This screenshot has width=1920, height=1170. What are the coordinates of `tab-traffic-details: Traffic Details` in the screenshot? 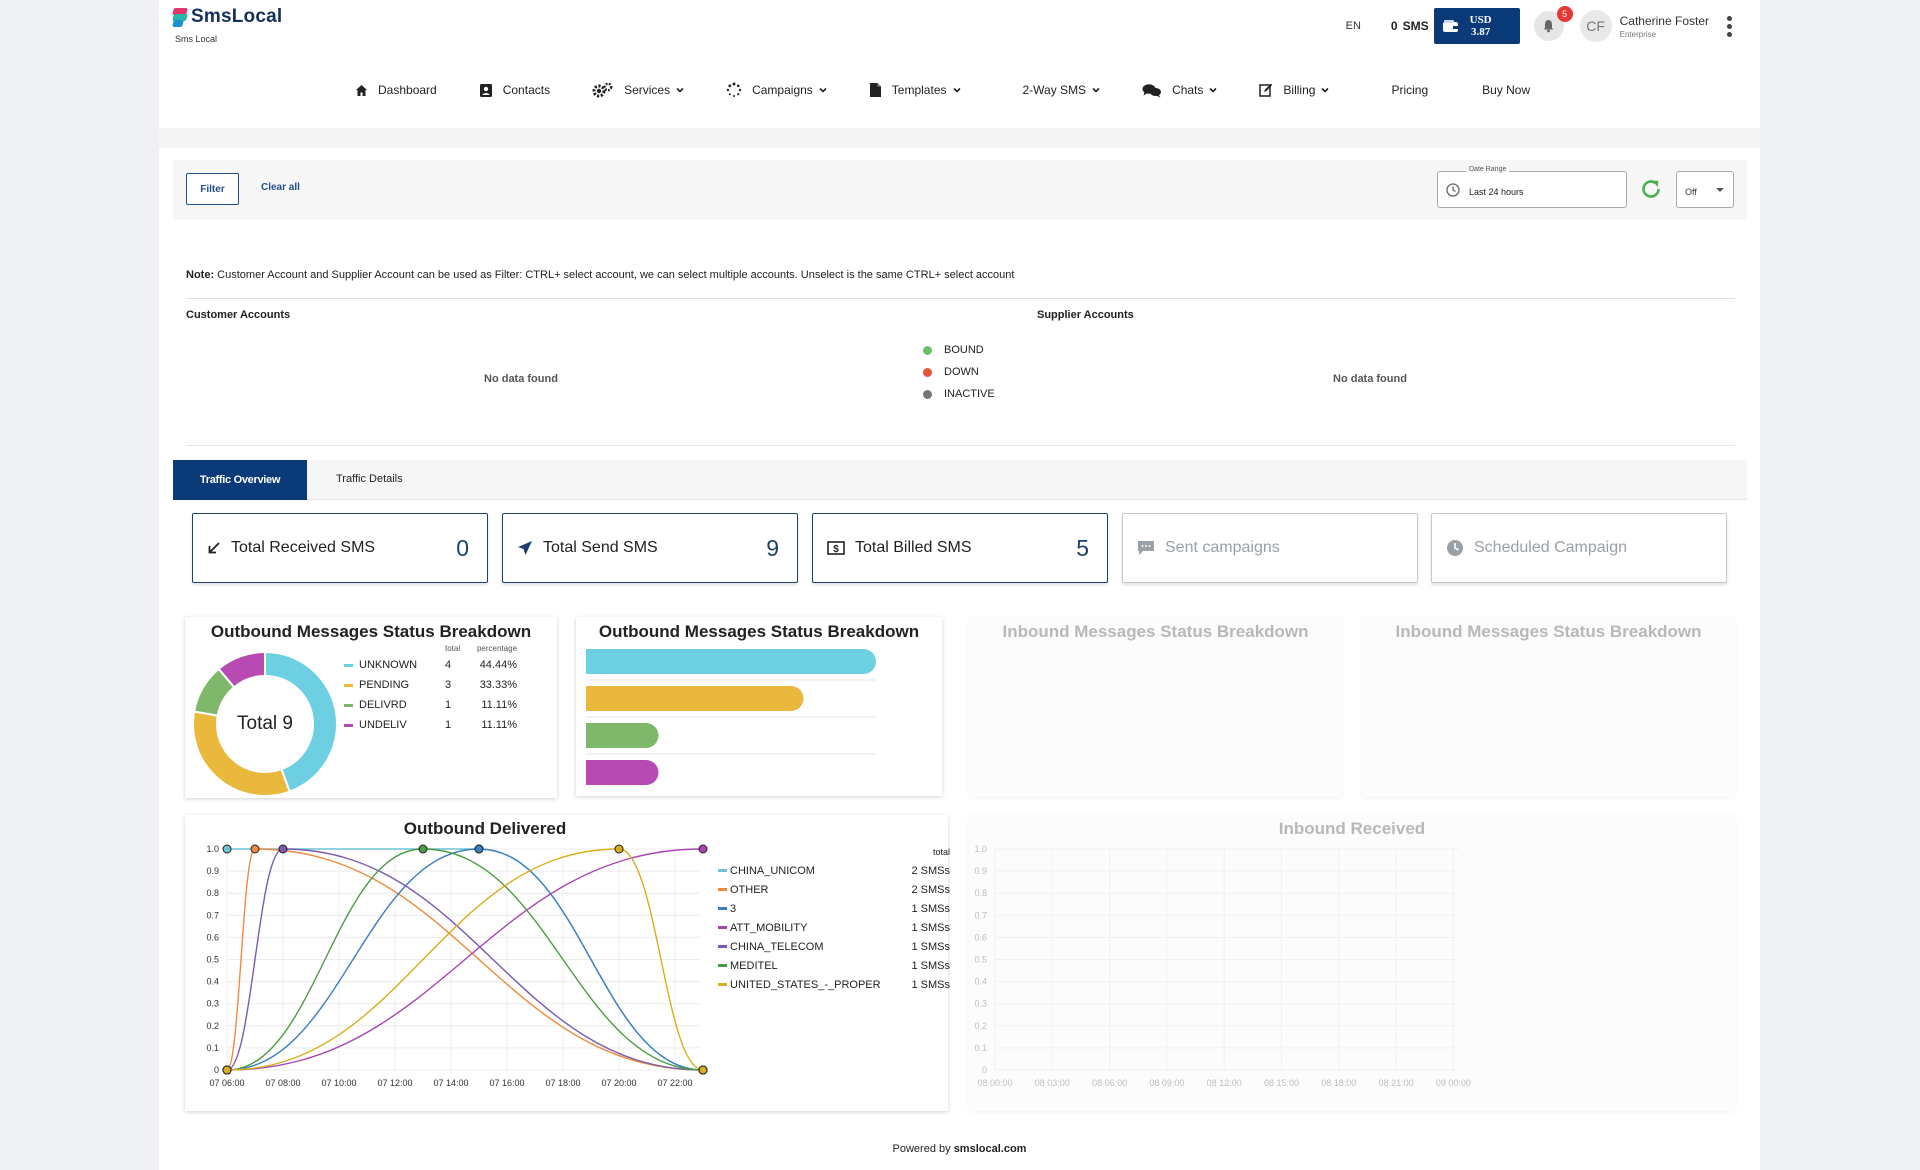 It's located at (369, 479).